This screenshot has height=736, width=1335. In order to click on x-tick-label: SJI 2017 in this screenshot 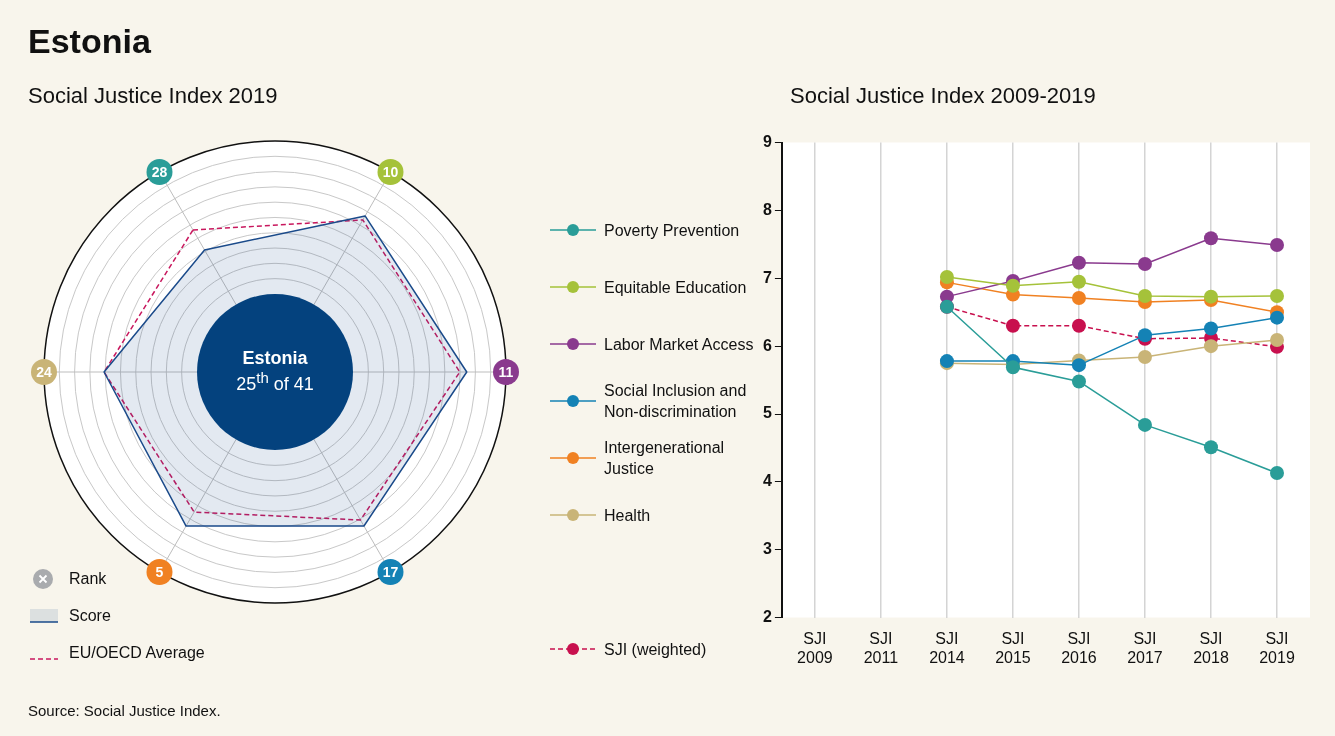, I will do `click(1145, 647)`.